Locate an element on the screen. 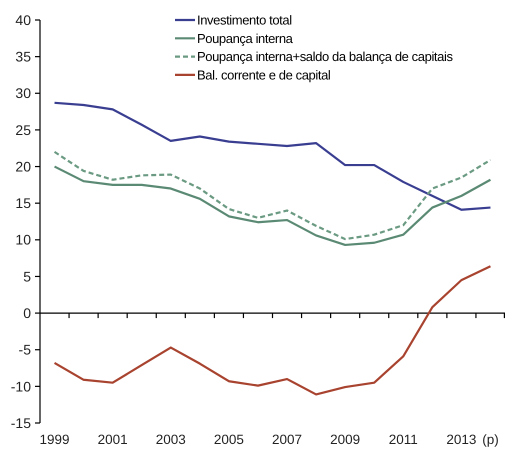 Image resolution: width=505 pixels, height=451 pixels. y-tick-label: 0 is located at coordinates (27, 312).